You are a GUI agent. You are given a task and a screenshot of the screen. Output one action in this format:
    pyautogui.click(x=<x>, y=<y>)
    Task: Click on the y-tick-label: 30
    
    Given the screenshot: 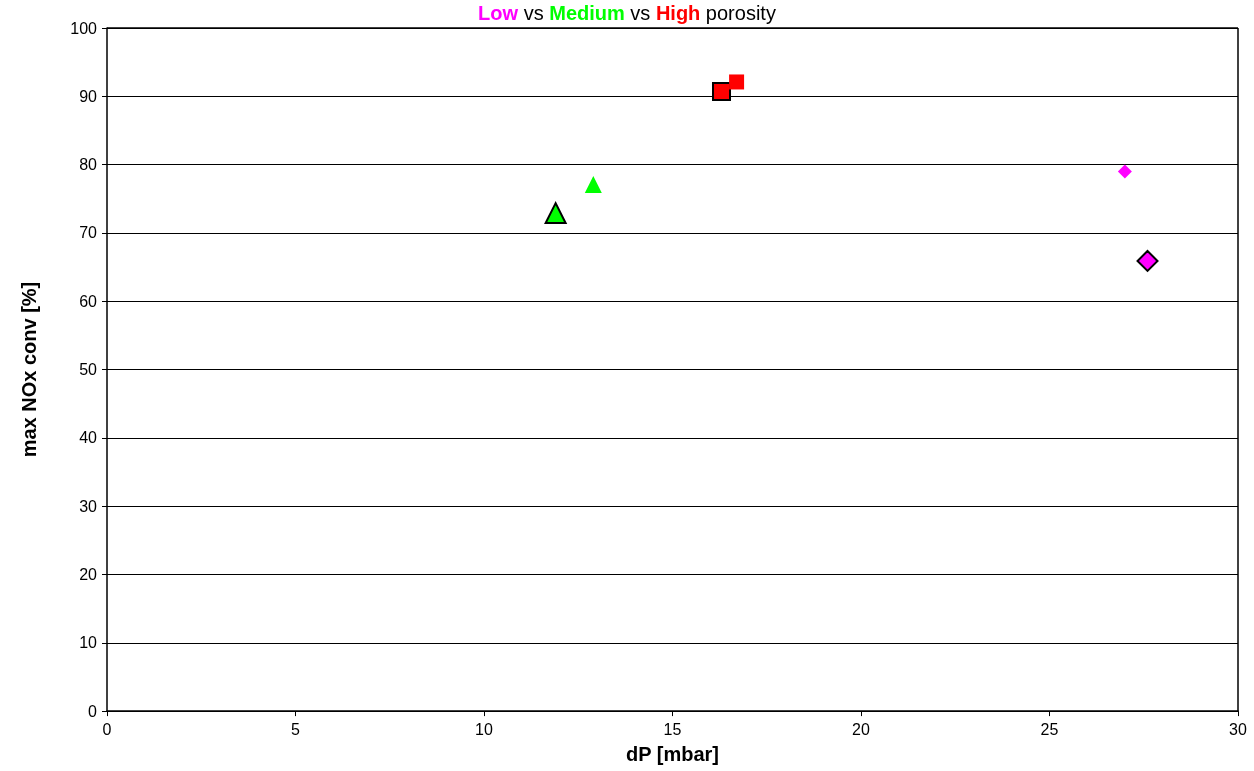 What is the action you would take?
    pyautogui.click(x=88, y=506)
    